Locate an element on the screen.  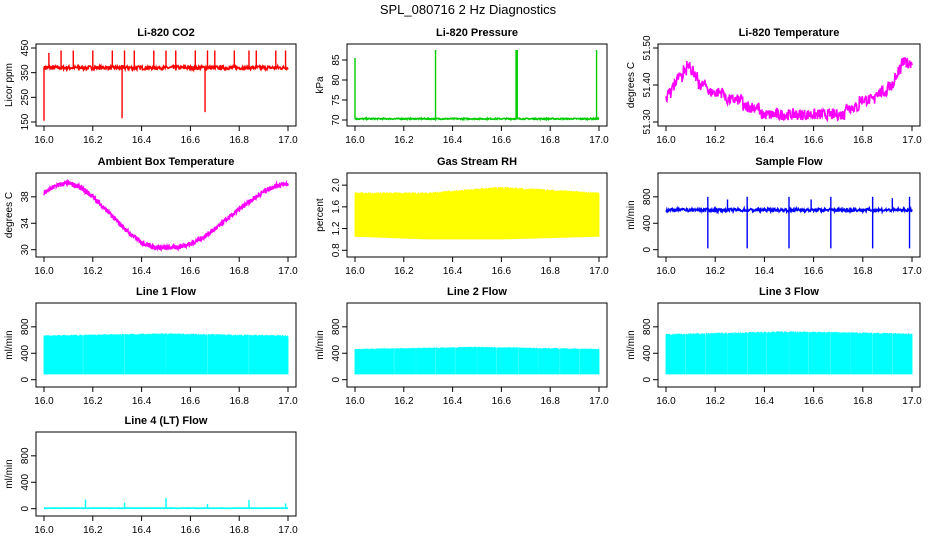
chart-title: Li-820 Pressure is located at coordinates (477, 33).